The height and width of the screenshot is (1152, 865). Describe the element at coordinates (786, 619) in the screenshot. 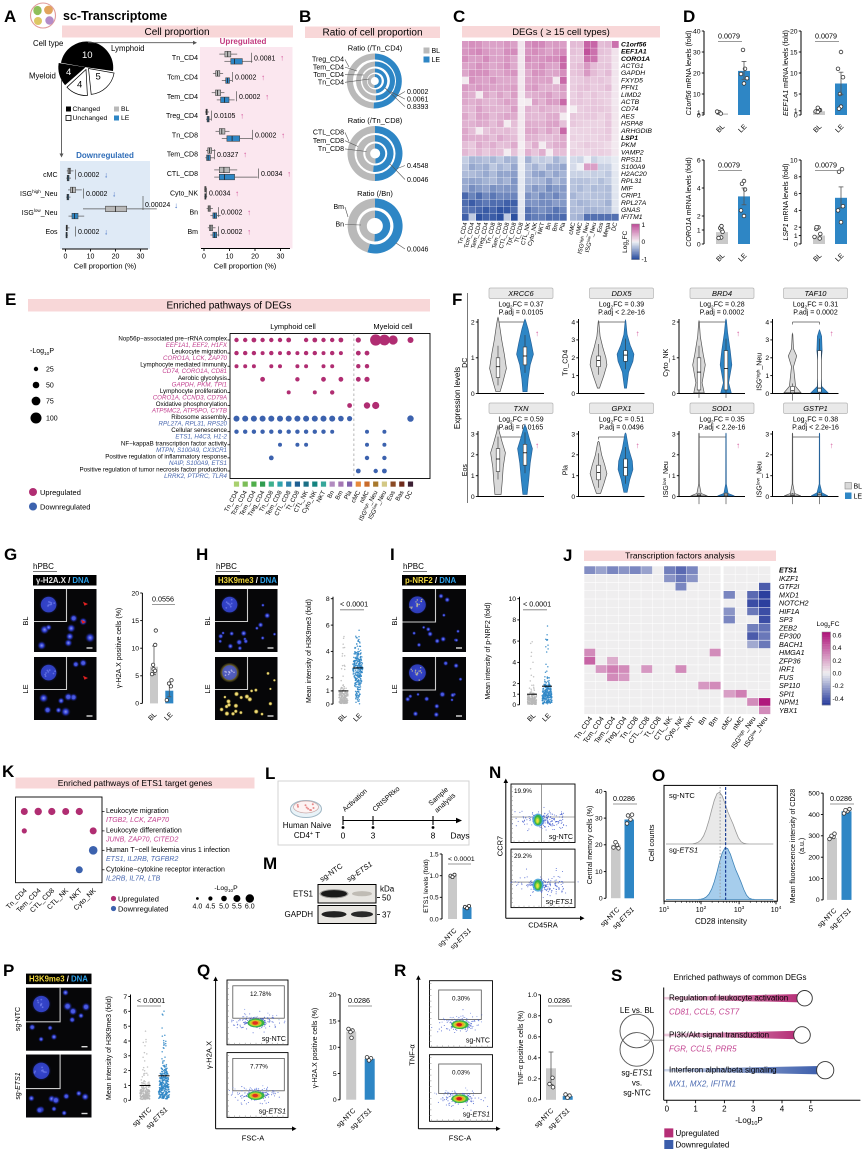

I see `svg-text: SP3` at that location.